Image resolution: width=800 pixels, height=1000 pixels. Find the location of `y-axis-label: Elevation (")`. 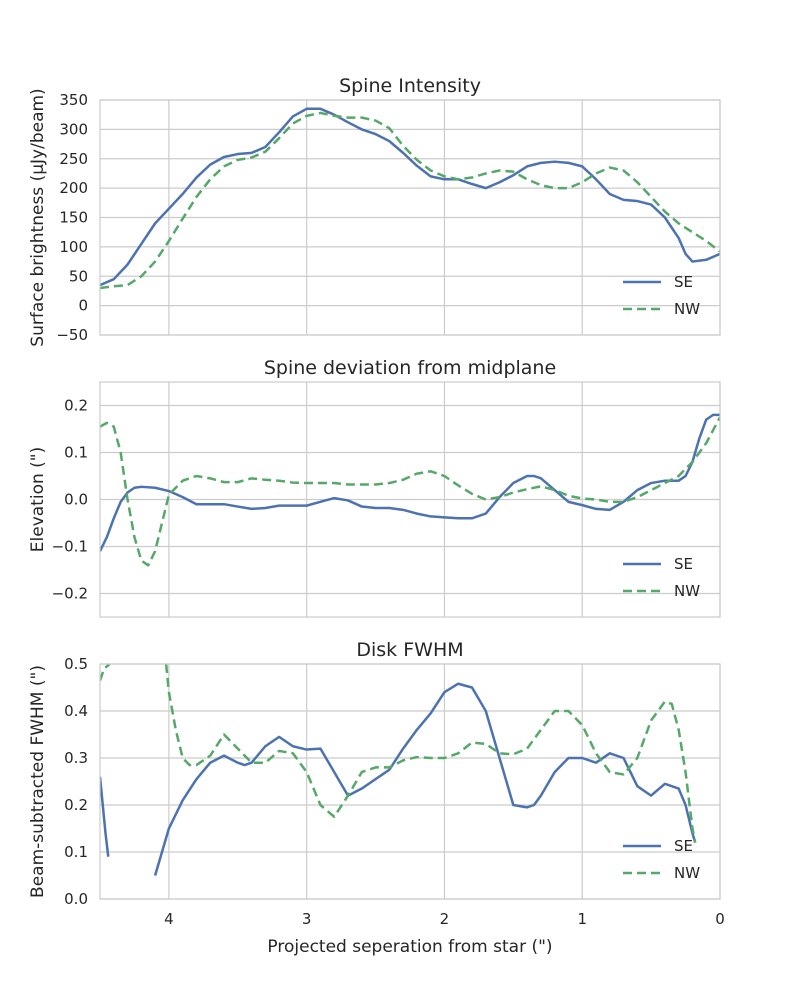

y-axis-label: Elevation (") is located at coordinates (38, 499).